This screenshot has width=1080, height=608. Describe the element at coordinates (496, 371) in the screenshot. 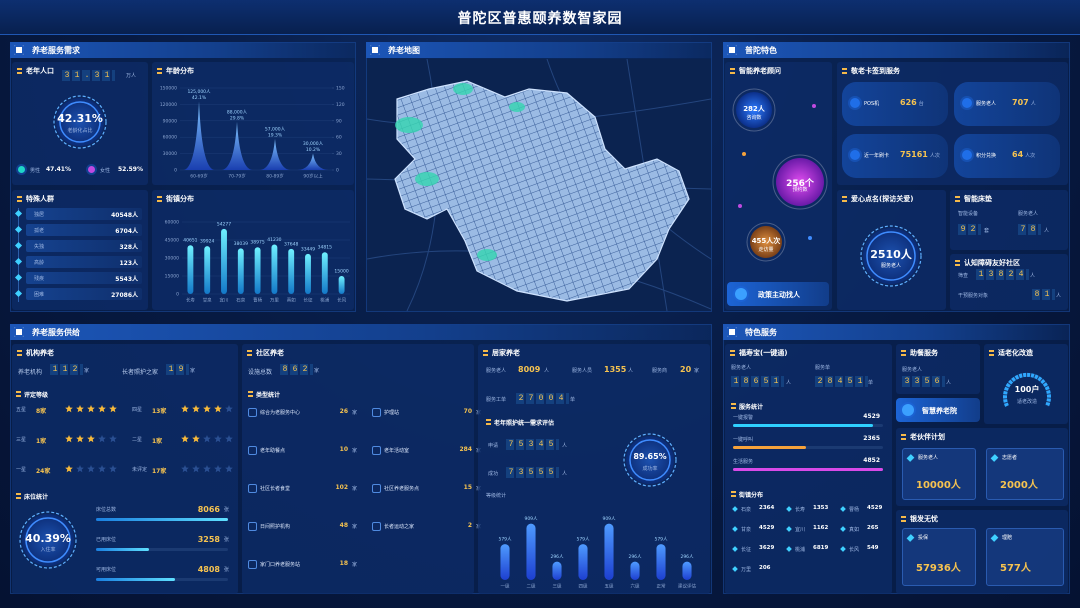

I see `home-stat-label: 服务老人` at that location.